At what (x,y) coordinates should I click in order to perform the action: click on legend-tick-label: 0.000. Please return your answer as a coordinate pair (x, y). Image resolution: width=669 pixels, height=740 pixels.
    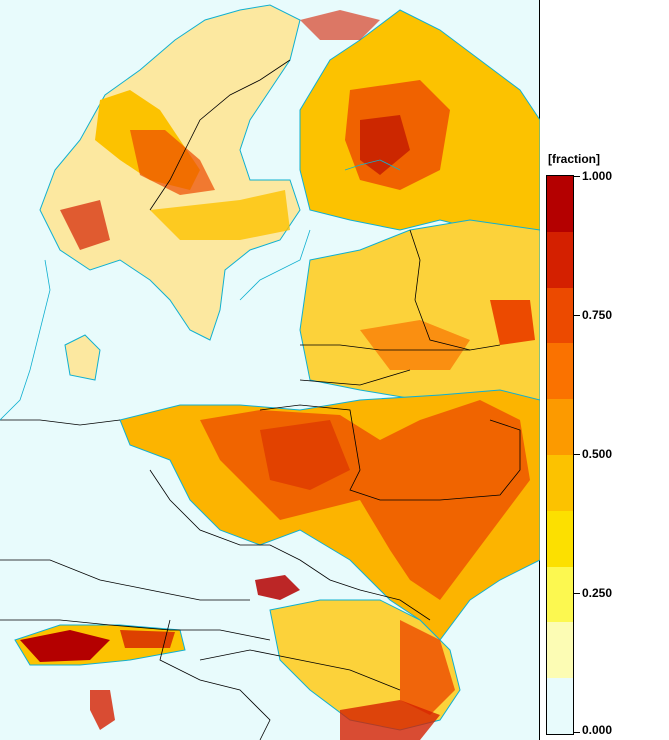
    Looking at the image, I should click on (597, 730).